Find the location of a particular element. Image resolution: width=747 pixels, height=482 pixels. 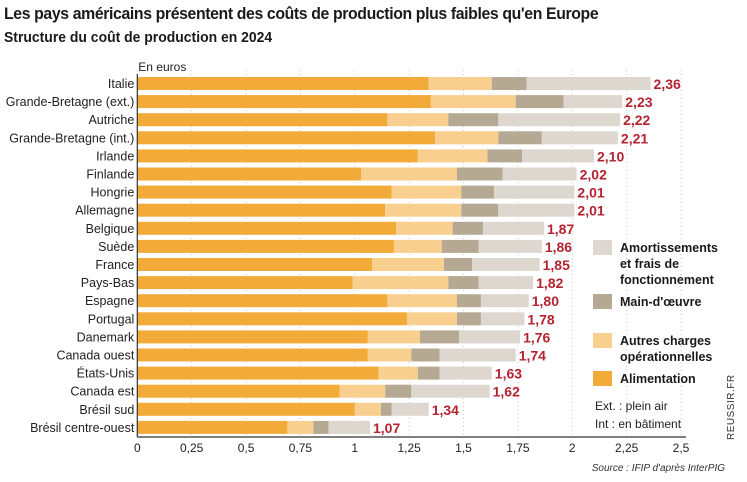

x-tick-label: 1 is located at coordinates (354, 448).